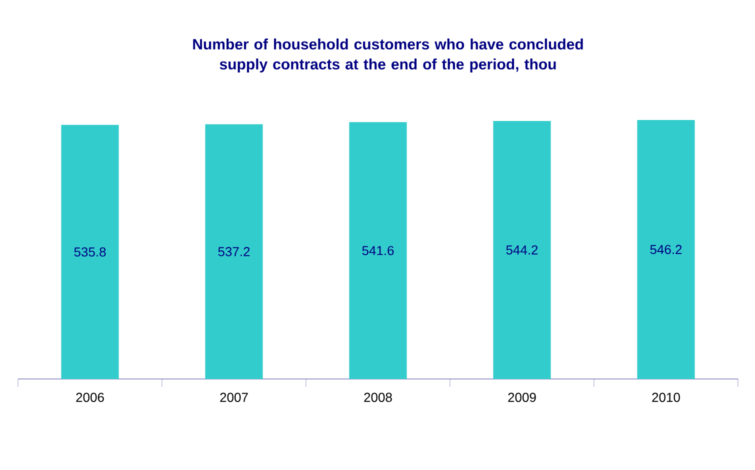 The image size is (755, 470). I want to click on data-label: 546.2, so click(666, 249).